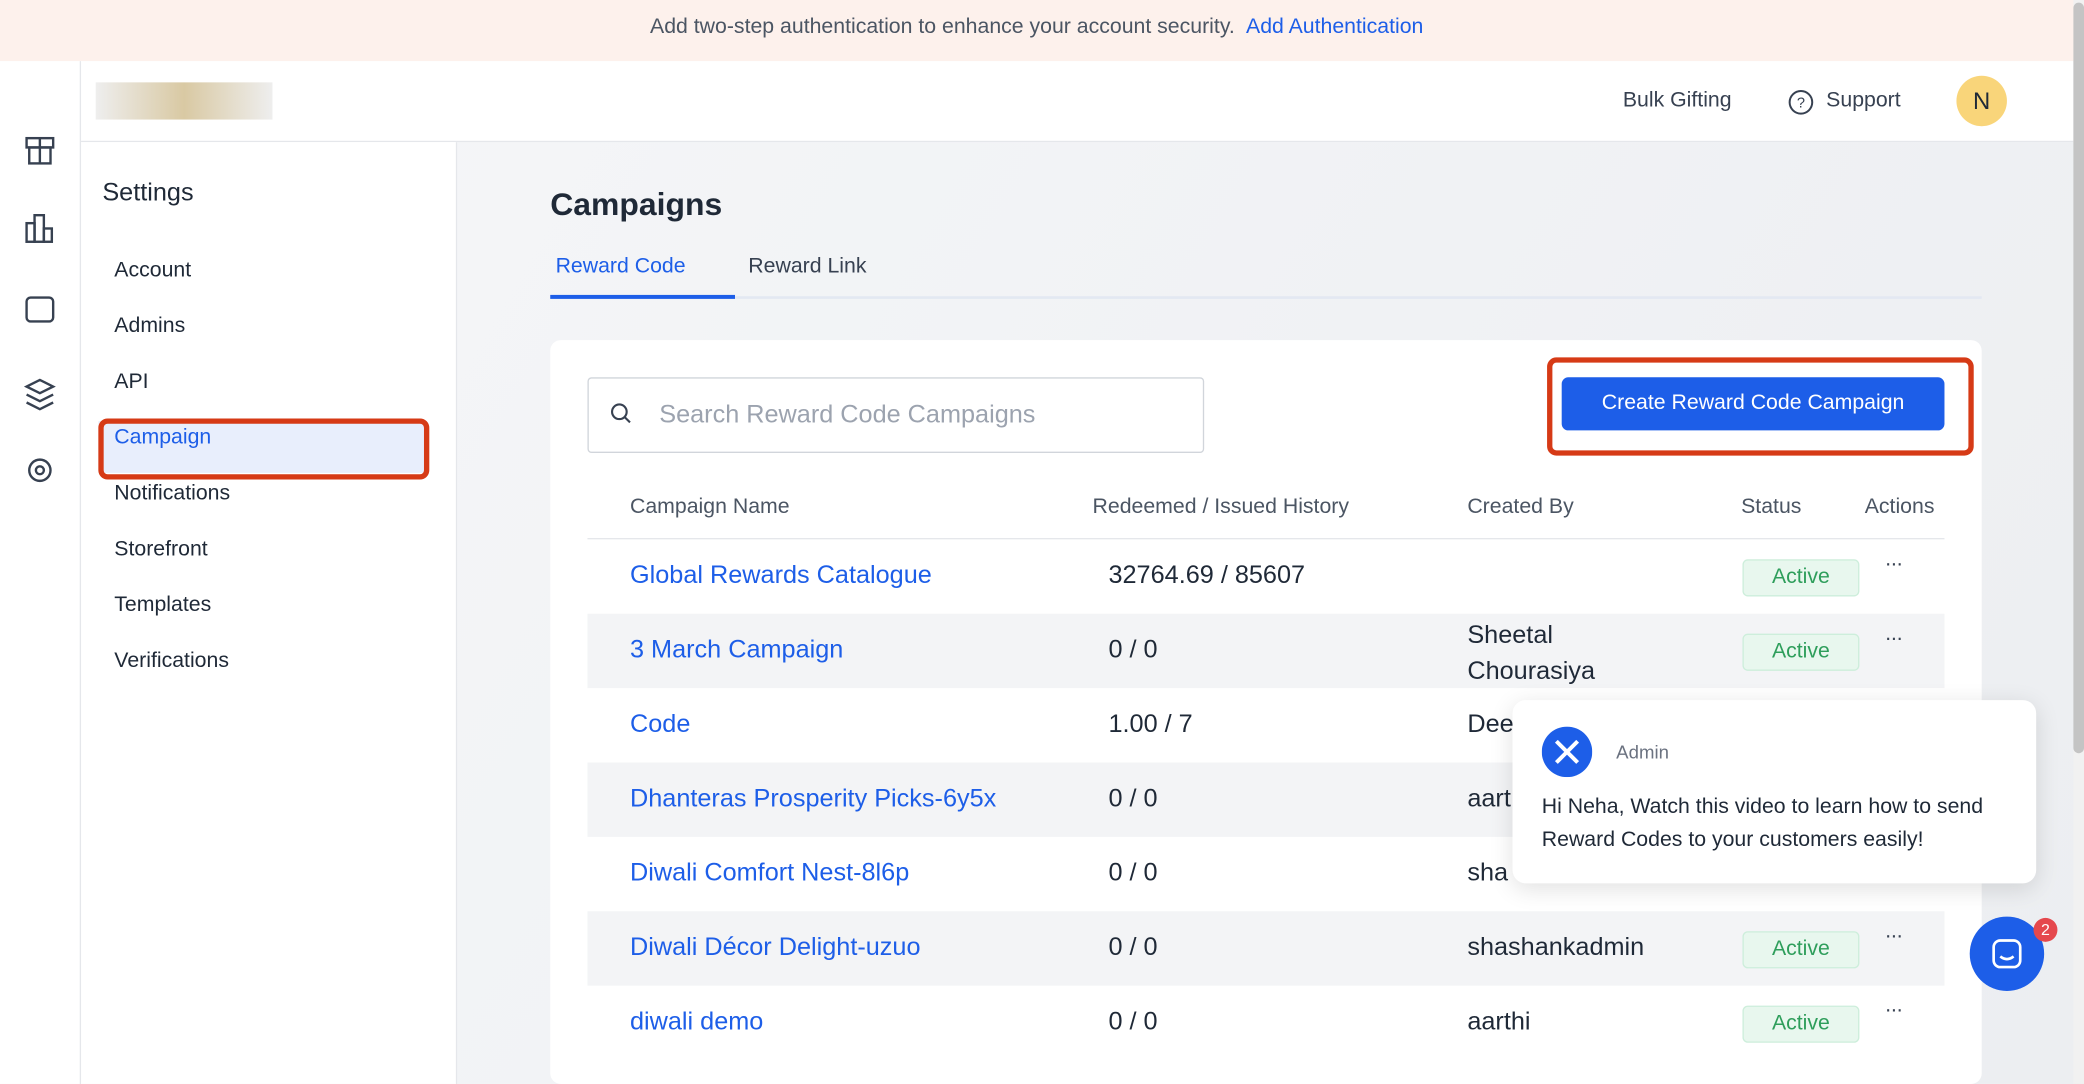 The height and width of the screenshot is (1084, 2084). Describe the element at coordinates (775, 947) in the screenshot. I see `campaign-link: Diwali Décor Delight-uzuo` at that location.